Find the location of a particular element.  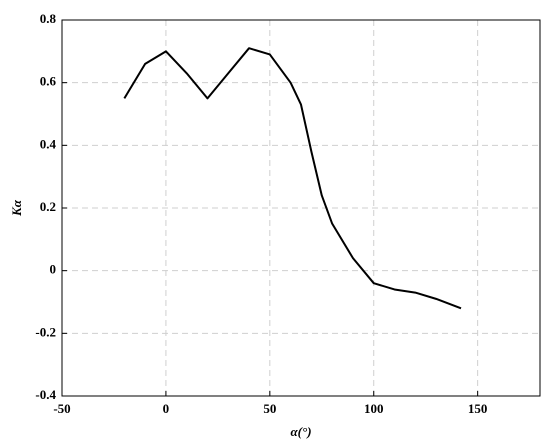

y-tick-label: -0.2 is located at coordinates (45, 331).